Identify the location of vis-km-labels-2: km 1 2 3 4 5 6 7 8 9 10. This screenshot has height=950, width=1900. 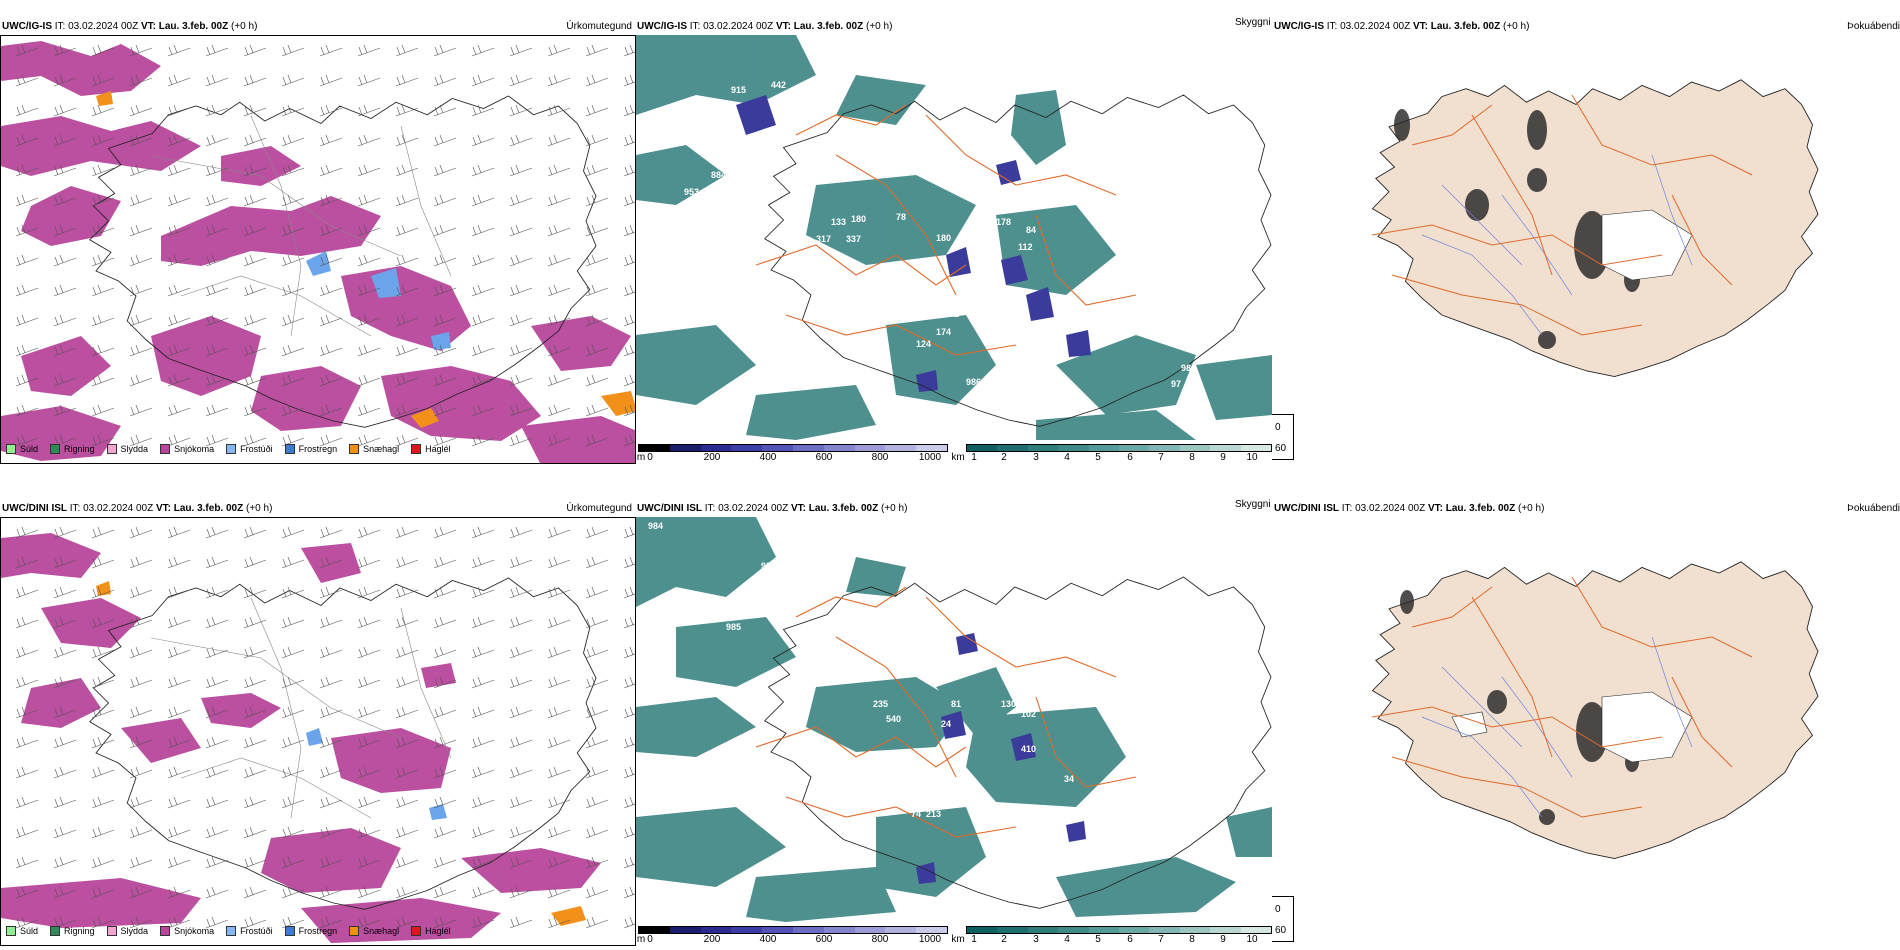
(1104, 939).